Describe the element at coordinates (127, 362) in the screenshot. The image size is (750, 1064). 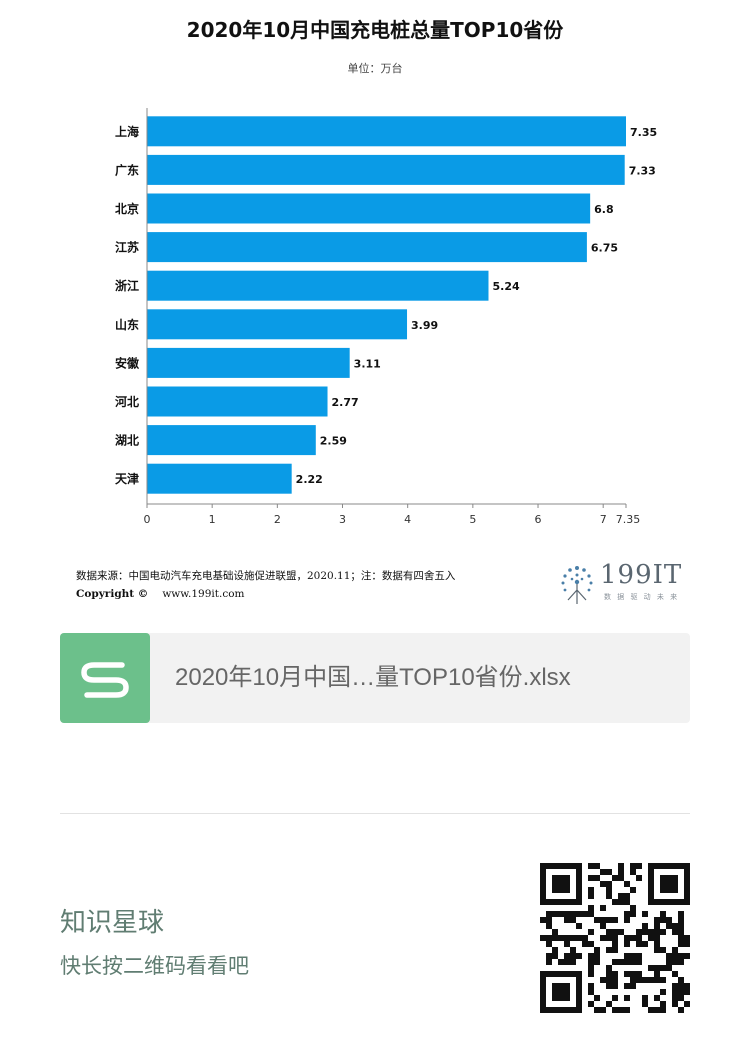
I see `category-label: 安徽` at that location.